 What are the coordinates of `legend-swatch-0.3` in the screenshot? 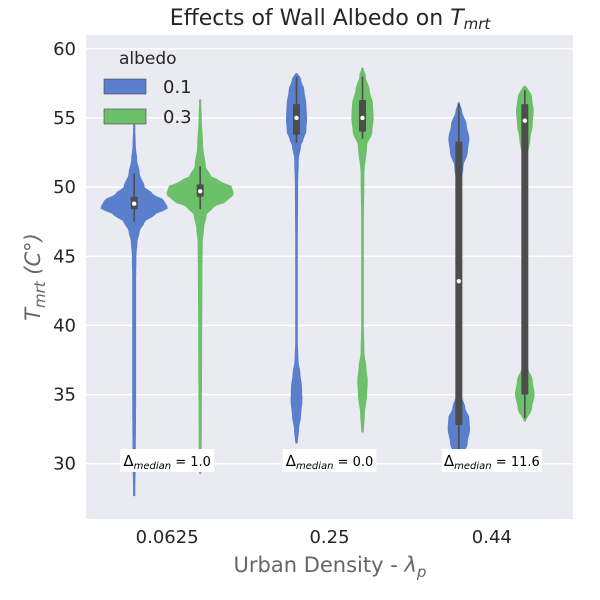 It's located at (125, 116).